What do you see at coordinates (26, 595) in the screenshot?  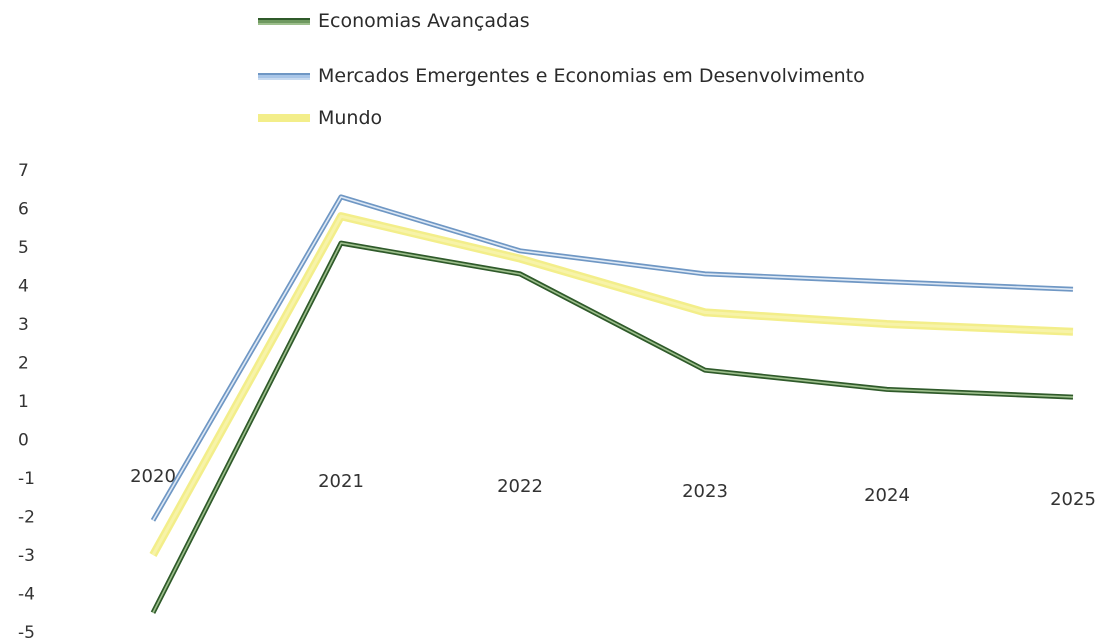 I see `y-tick-label: -4` at bounding box center [26, 595].